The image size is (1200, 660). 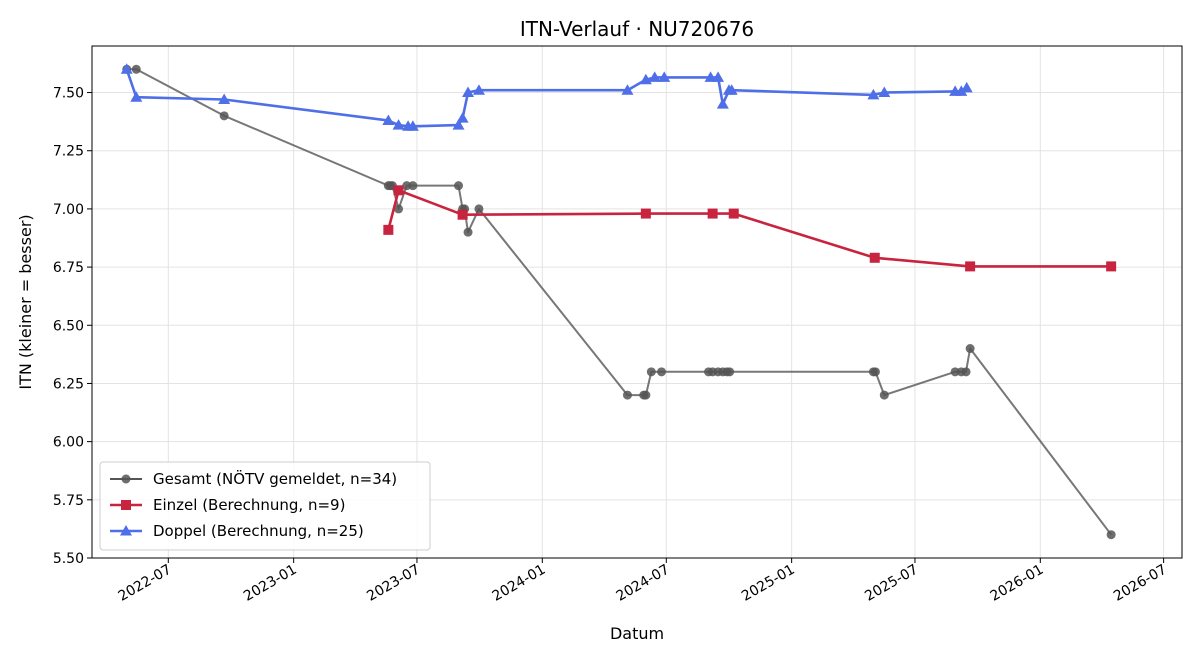 What do you see at coordinates (68, 559) in the screenshot?
I see `y-tick-label: 5.50` at bounding box center [68, 559].